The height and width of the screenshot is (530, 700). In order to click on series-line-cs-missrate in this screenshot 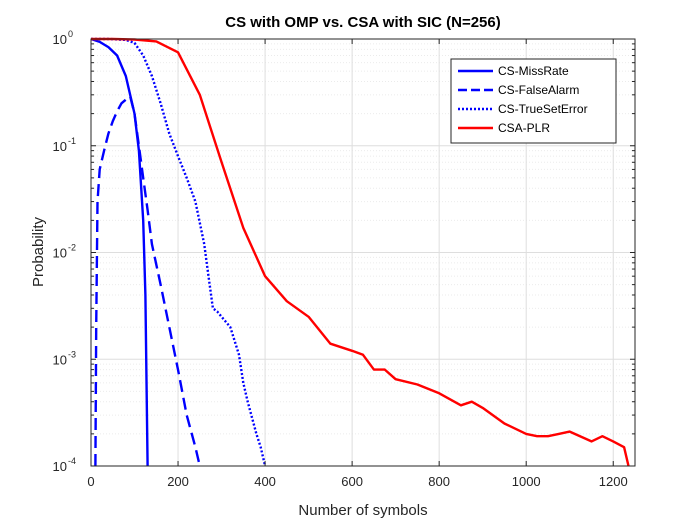, I will do `click(119, 252)`.